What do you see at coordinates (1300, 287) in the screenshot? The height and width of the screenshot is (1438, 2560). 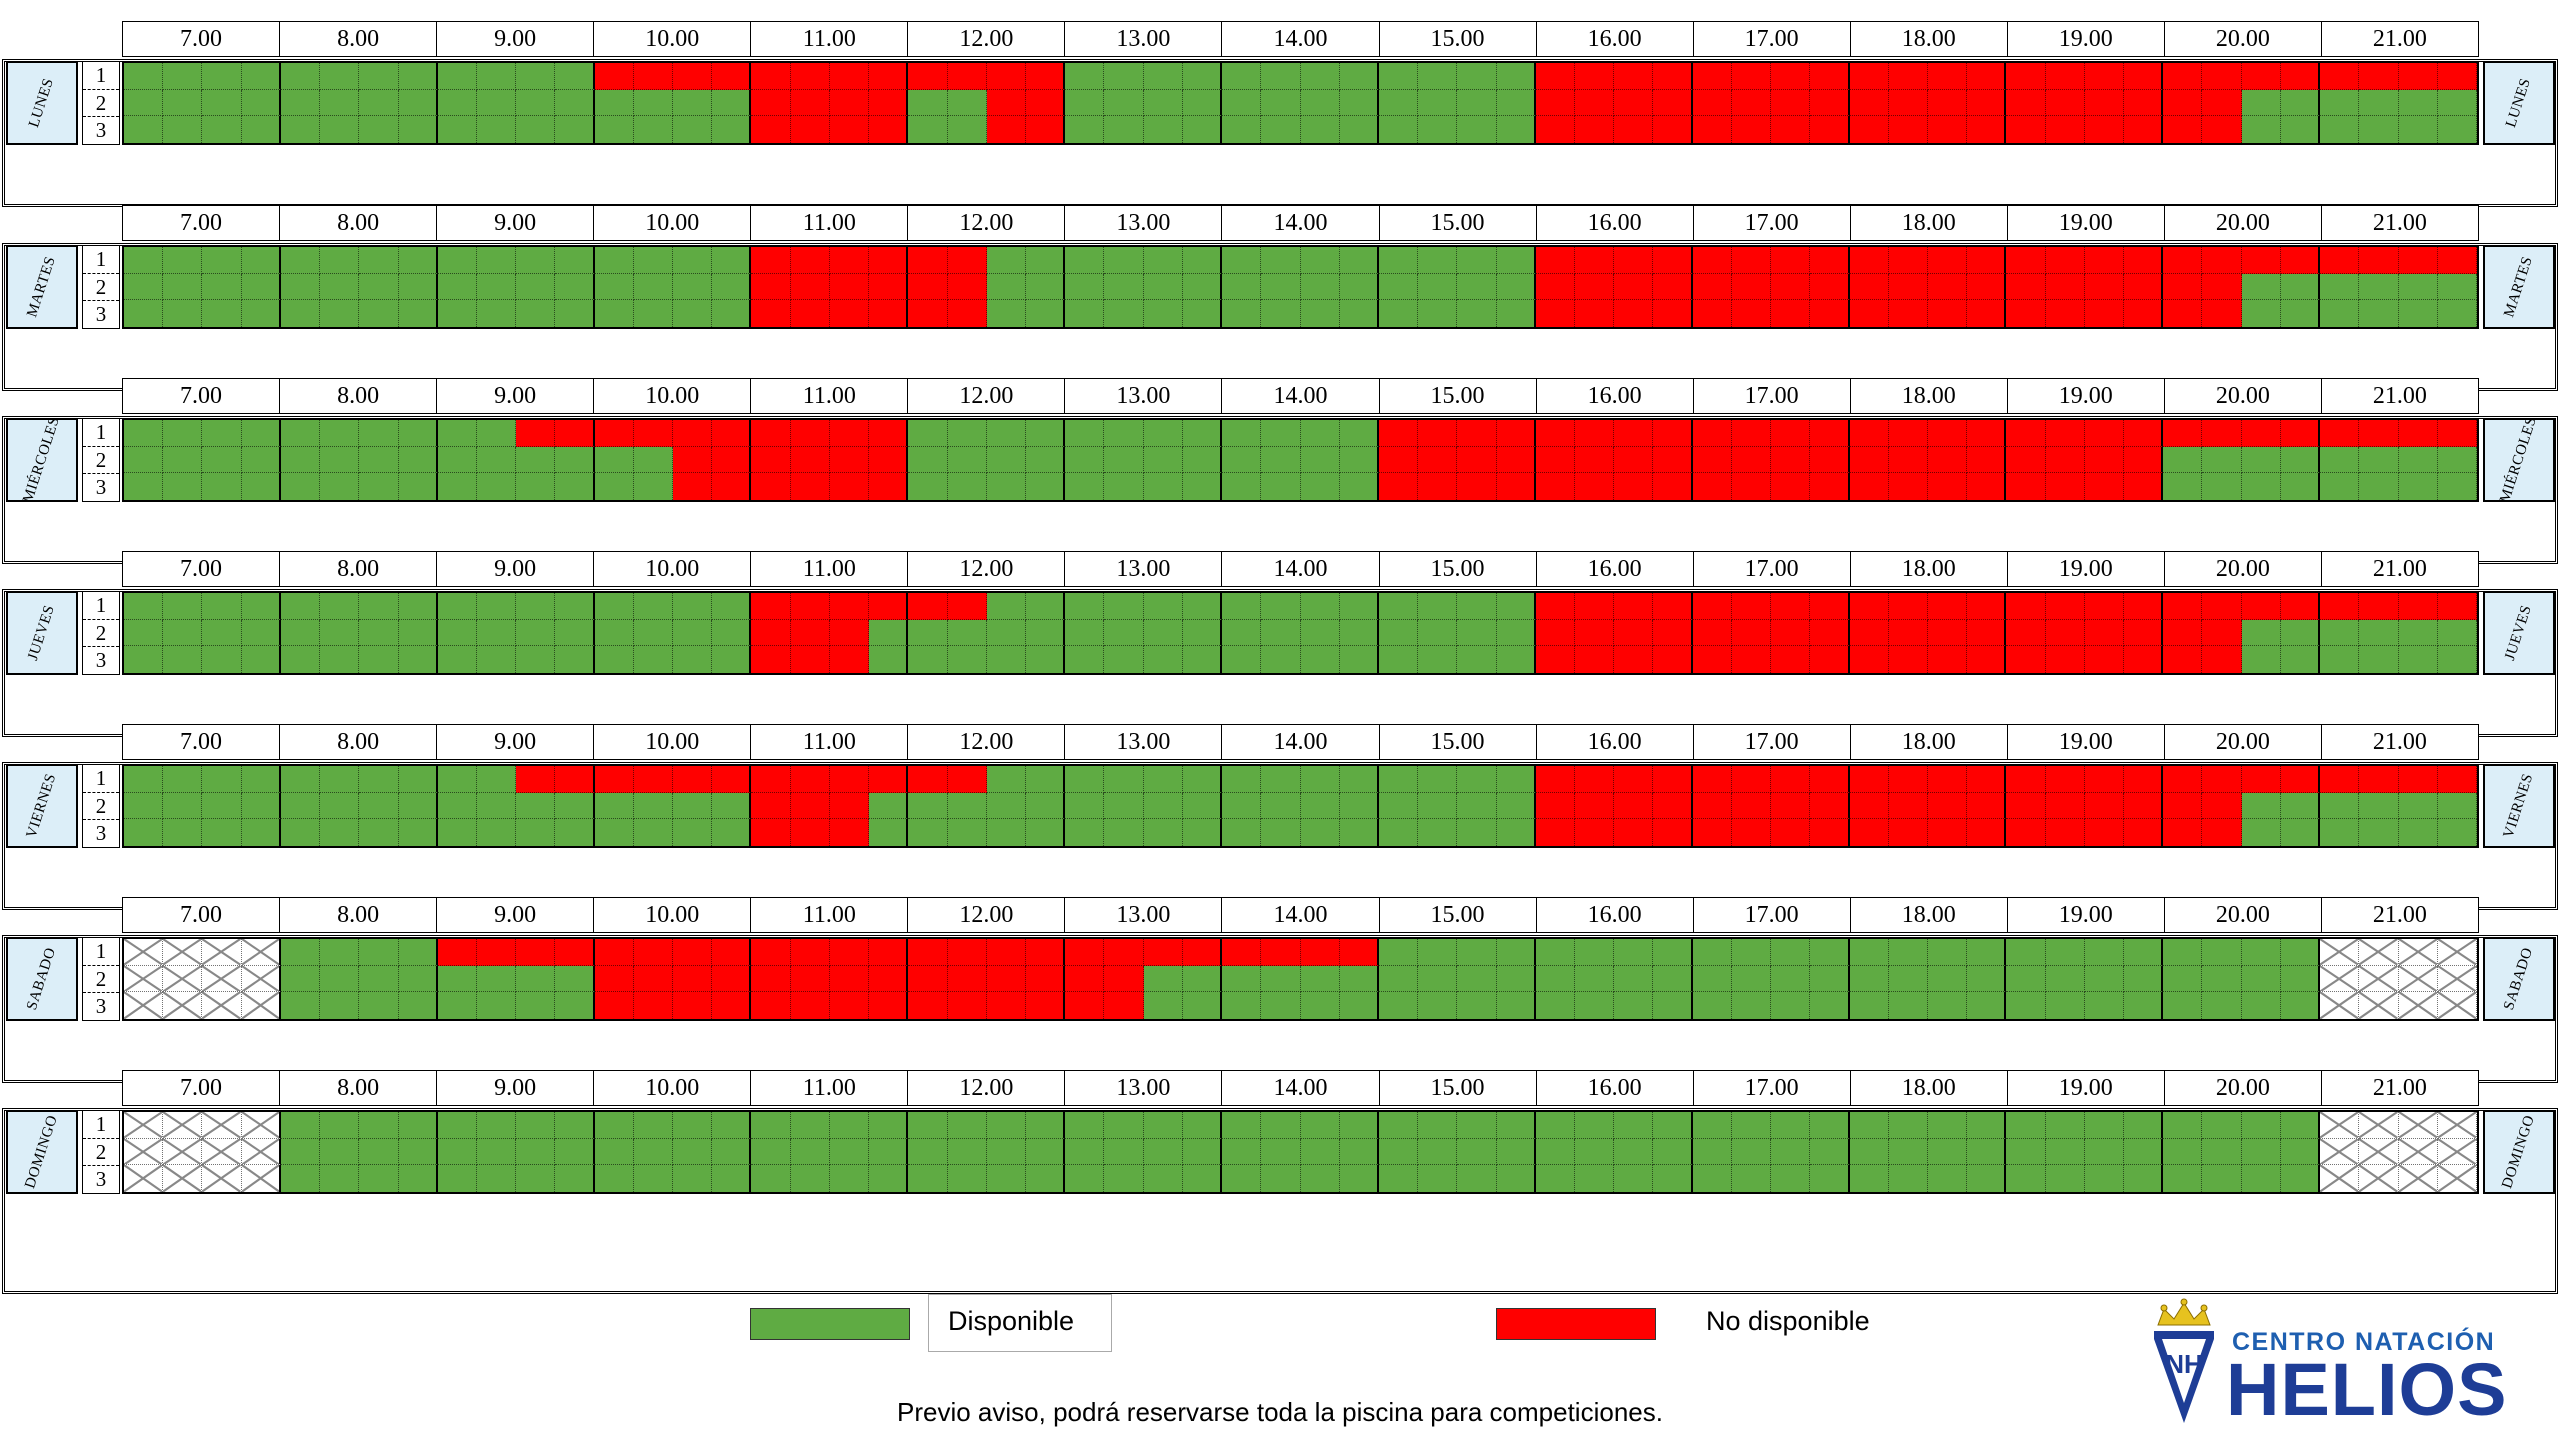 I see `availability-grid` at bounding box center [1300, 287].